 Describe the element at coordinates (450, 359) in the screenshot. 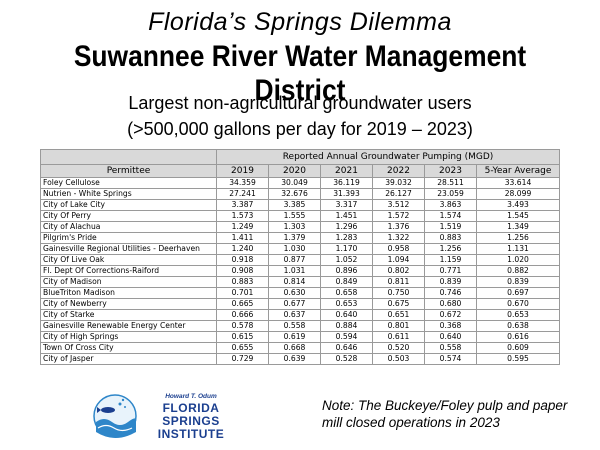

I see `value-cell: 0.574` at that location.